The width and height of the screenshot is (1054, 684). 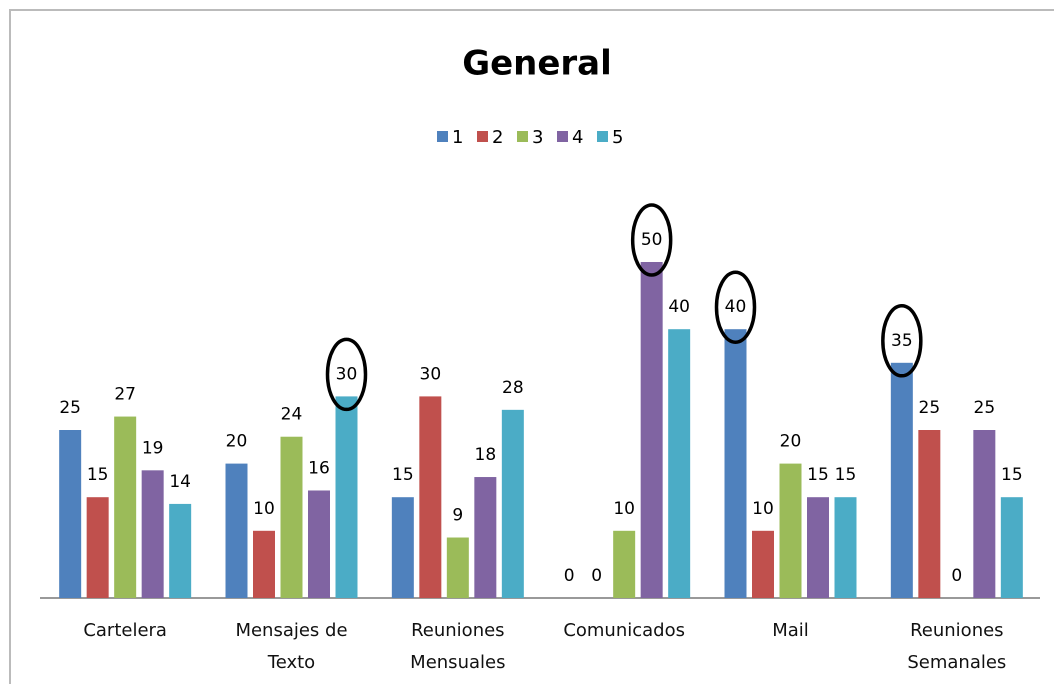 I want to click on legend-label: 1, so click(x=457, y=137).